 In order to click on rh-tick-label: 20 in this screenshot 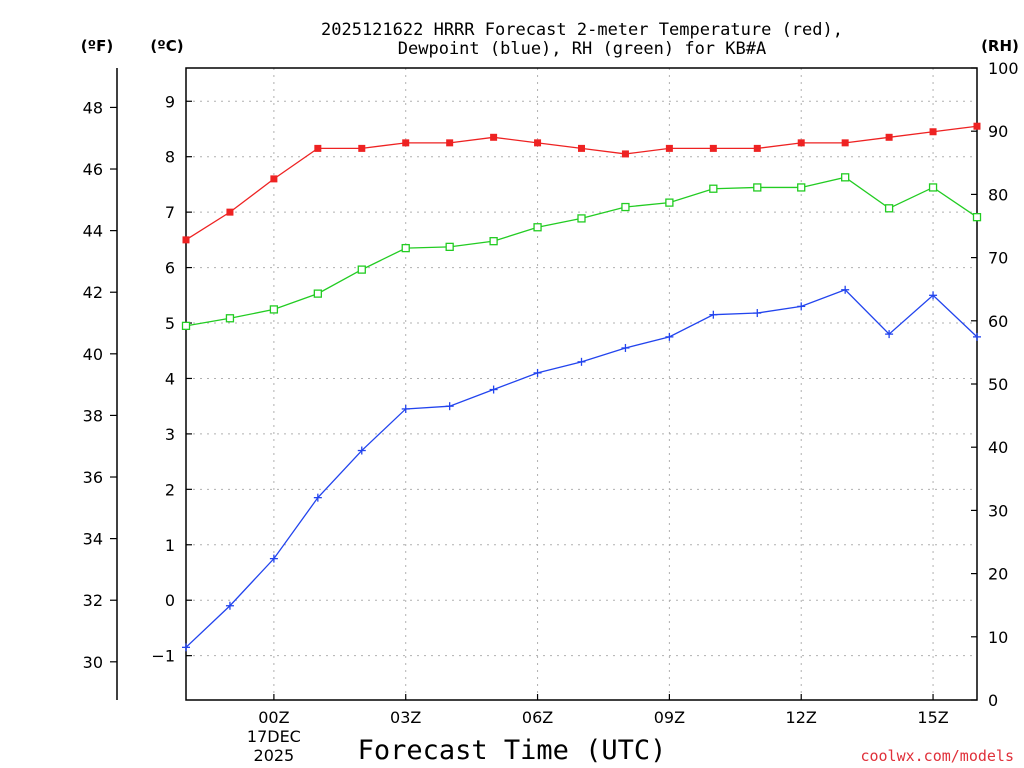, I will do `click(998, 574)`.